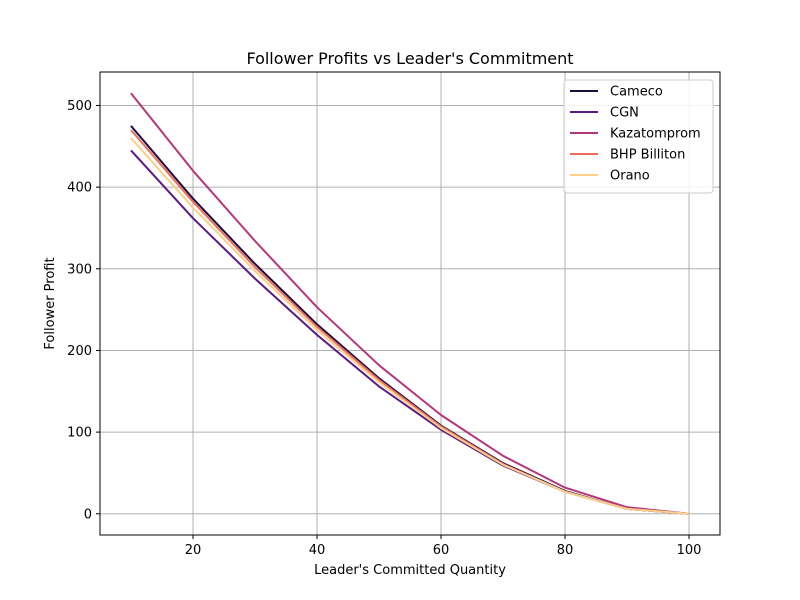  I want to click on legend-label-cgn: CGN, so click(624, 113).